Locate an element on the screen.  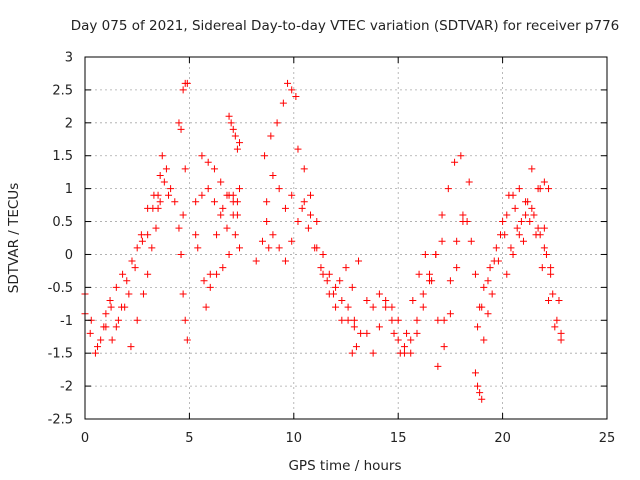
series-track-w is located at coordinates (478, 386).